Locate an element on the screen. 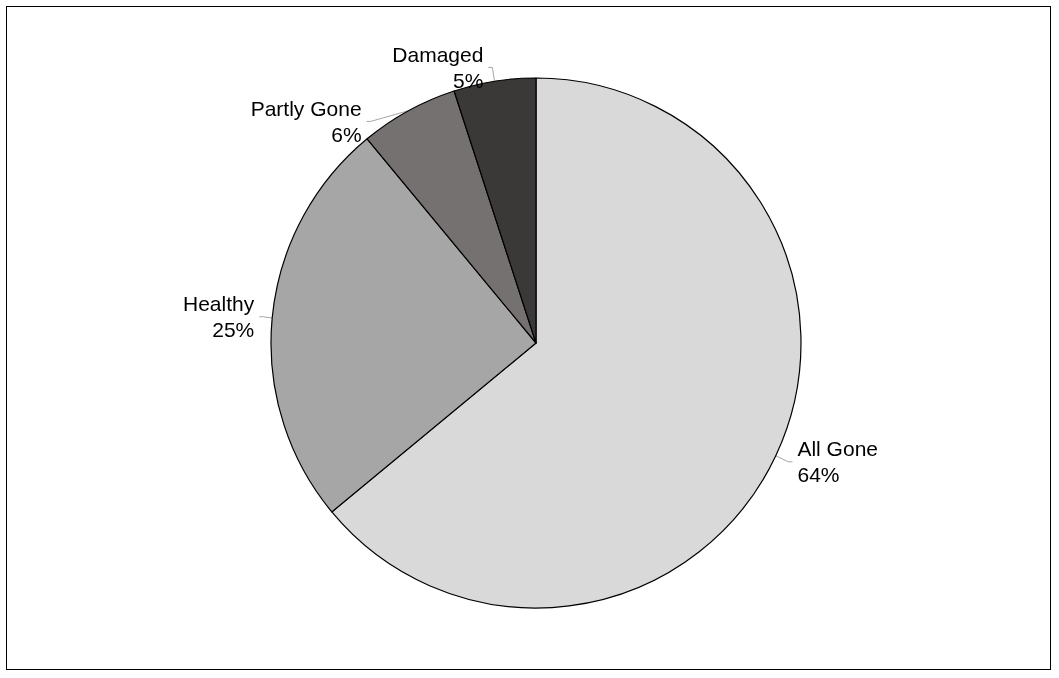 This screenshot has width=1059, height=678. data-label: 6% is located at coordinates (346, 134).